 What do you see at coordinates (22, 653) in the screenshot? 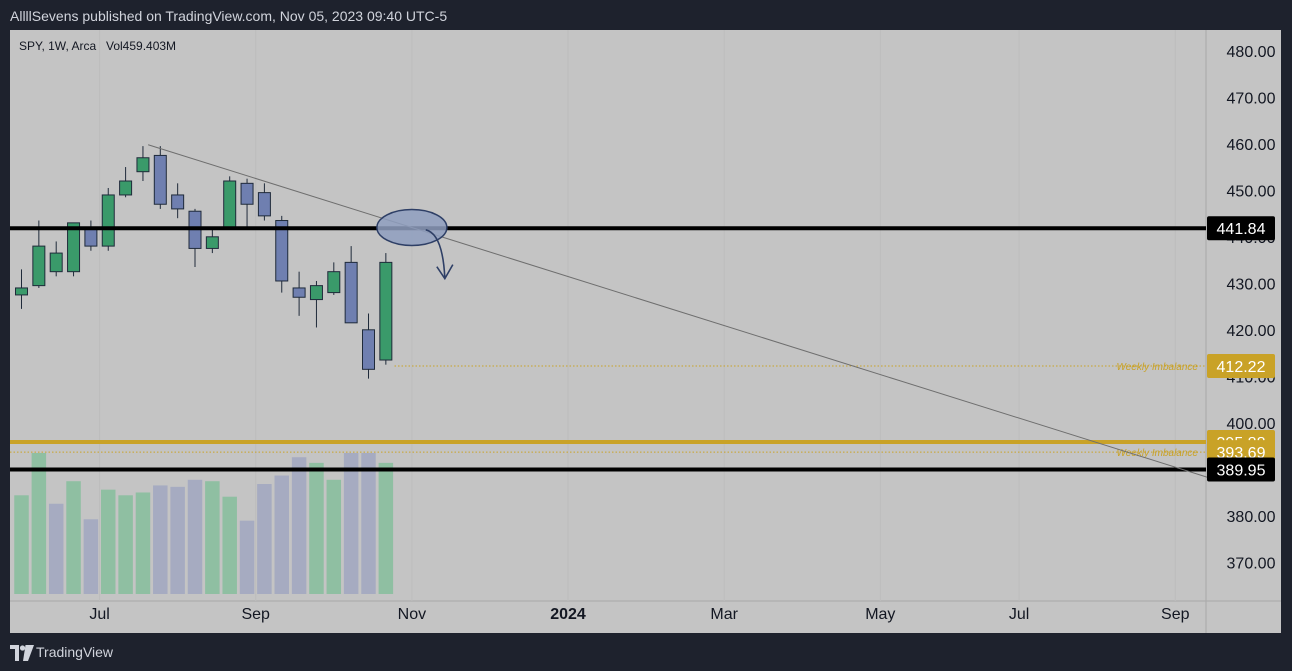
I see `tradingview-logo-icon` at bounding box center [22, 653].